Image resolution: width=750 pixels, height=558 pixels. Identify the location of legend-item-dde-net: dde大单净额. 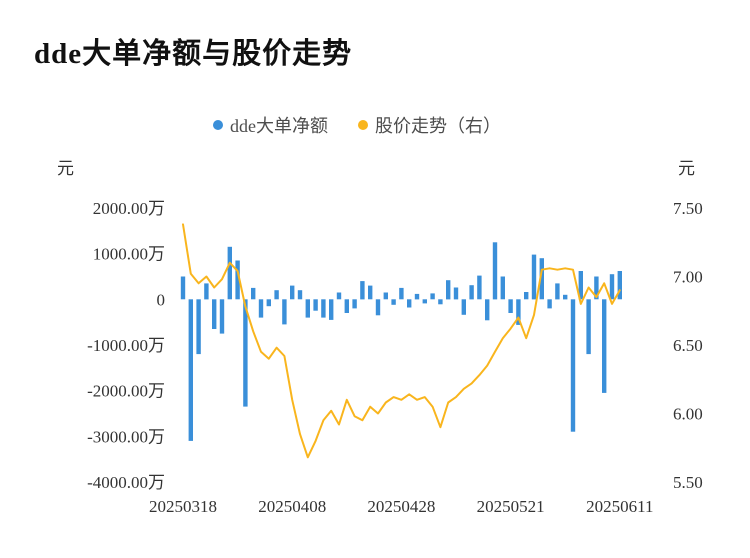
(270, 125).